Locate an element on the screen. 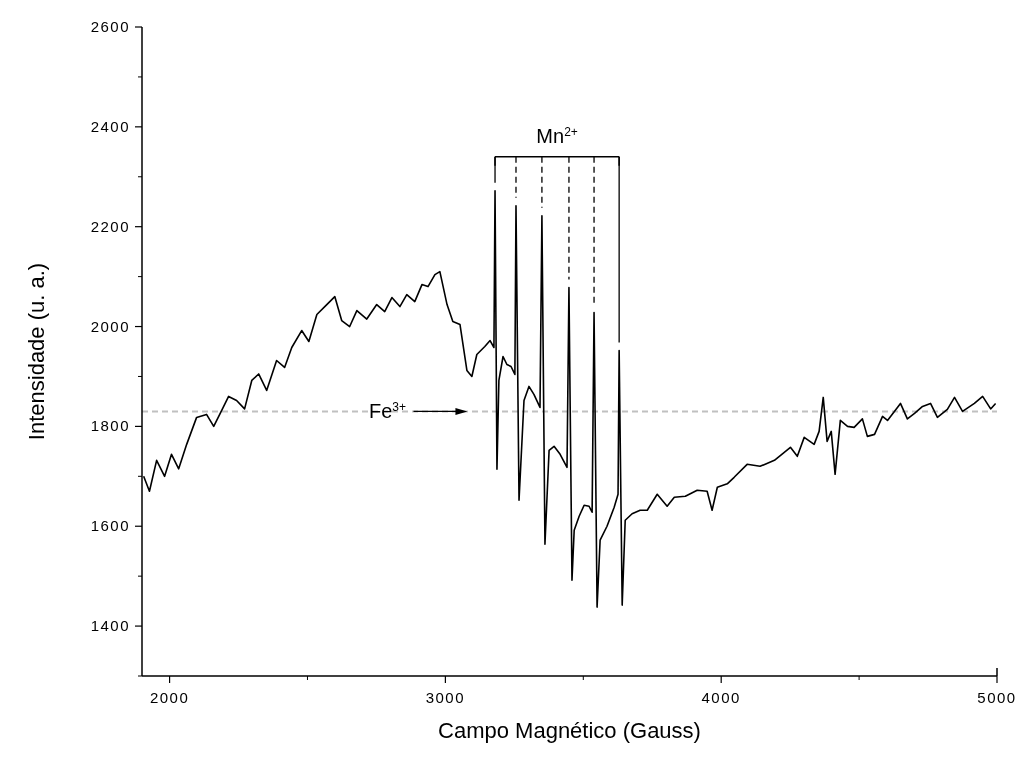 The height and width of the screenshot is (766, 1019). annotation: Mn$^{2+}$ is located at coordinates (557, 135).